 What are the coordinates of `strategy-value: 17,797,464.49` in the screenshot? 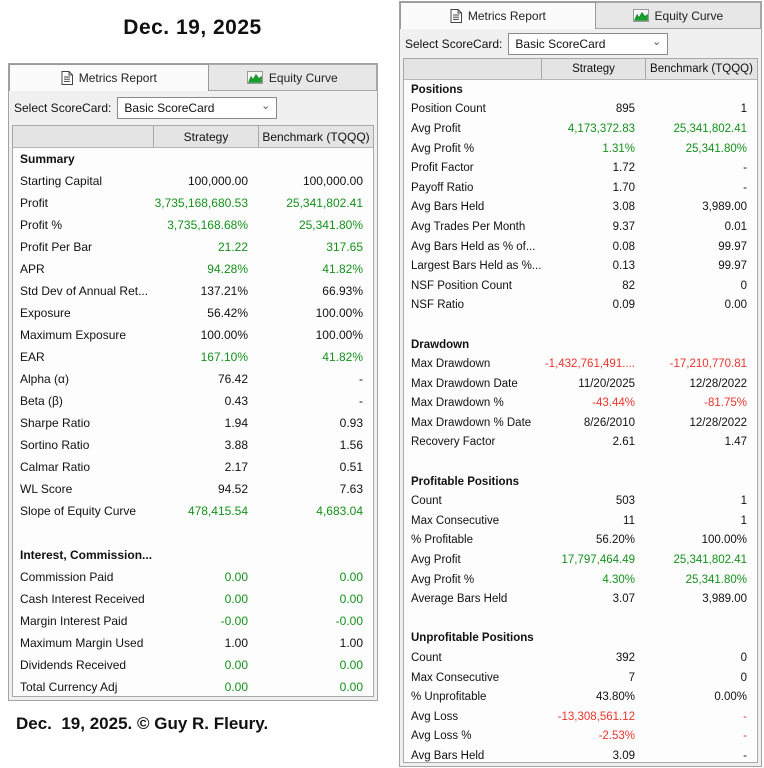 It's located at (598, 560).